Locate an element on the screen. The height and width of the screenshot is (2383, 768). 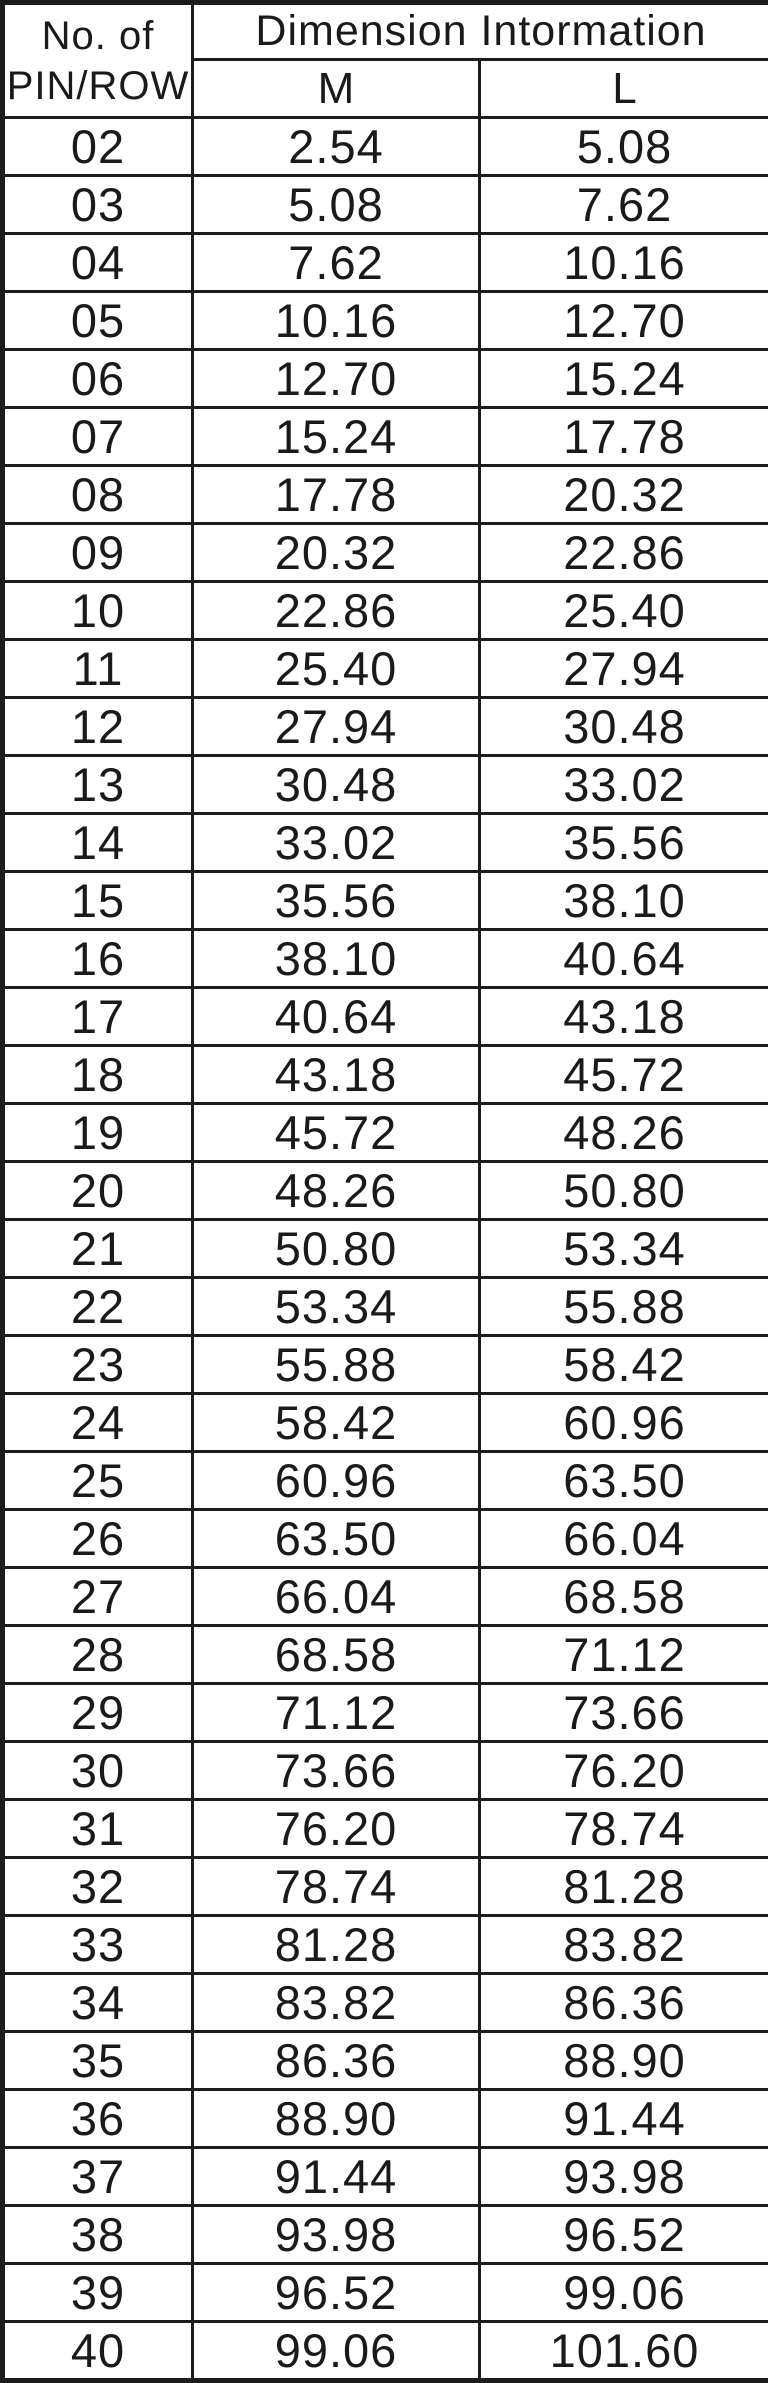
dimension-m-cell: 60.96 is located at coordinates (336, 1481).